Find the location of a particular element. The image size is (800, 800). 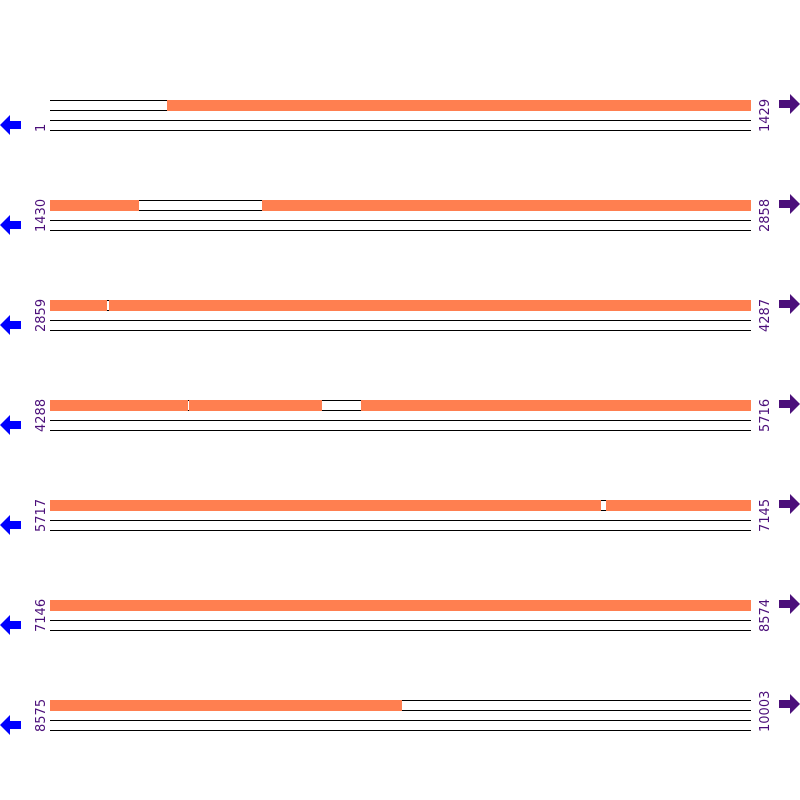

row-end-label: 8574 is located at coordinates (765, 615).